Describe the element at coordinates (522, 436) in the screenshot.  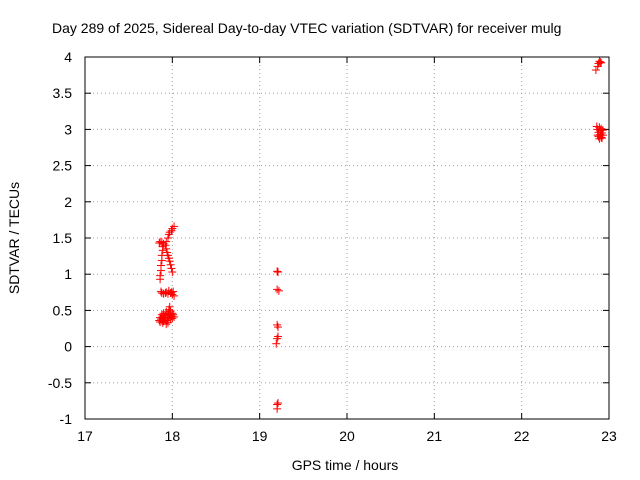
I see `x-tick-label: 22` at that location.